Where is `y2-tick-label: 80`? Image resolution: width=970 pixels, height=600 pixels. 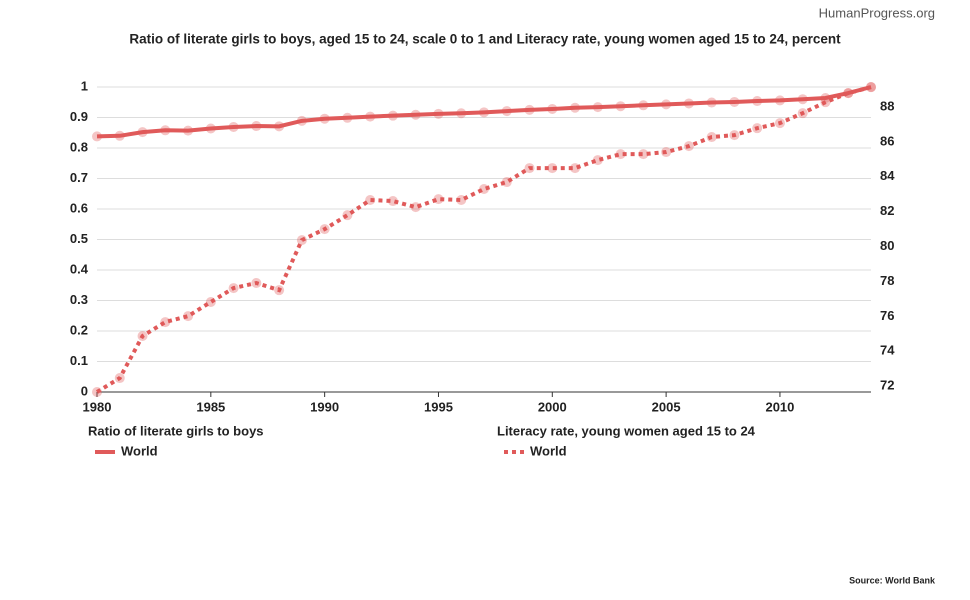 y2-tick-label: 80 is located at coordinates (887, 245).